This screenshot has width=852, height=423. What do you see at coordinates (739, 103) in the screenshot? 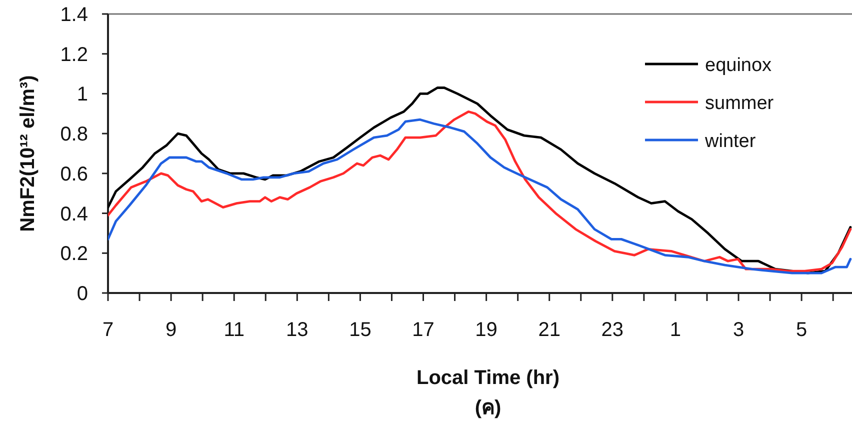
I see `legend-label: summer` at bounding box center [739, 103].